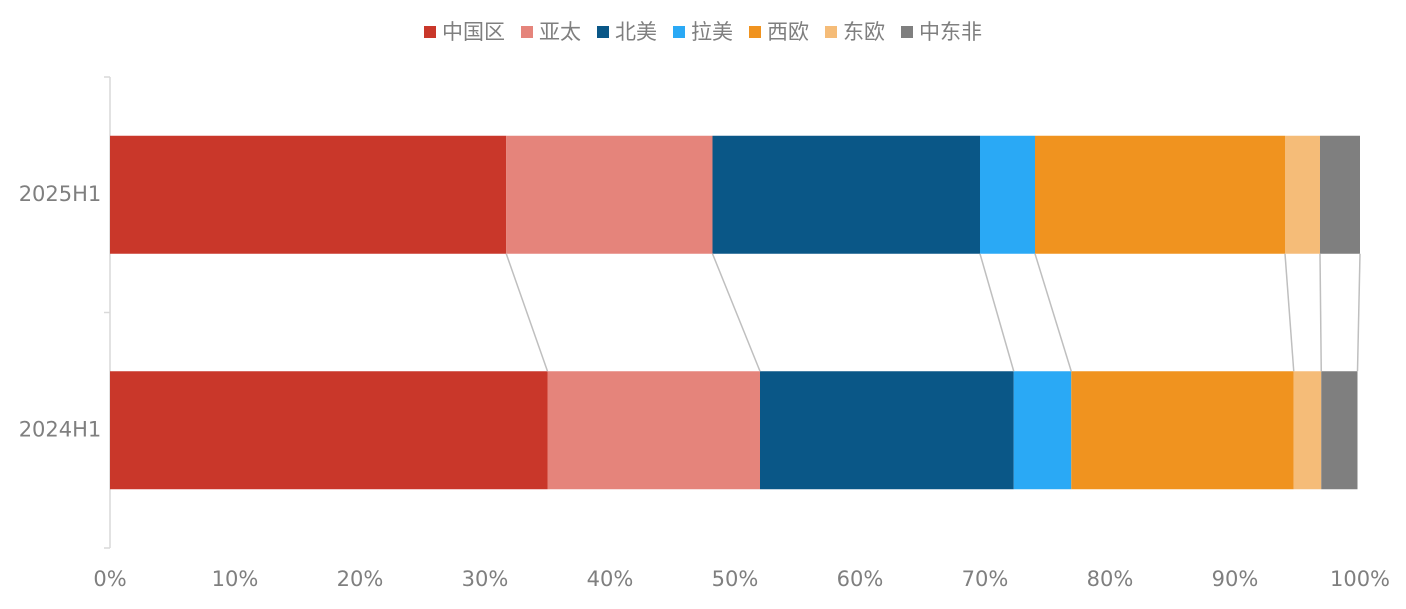 The image size is (1406, 609). Describe the element at coordinates (788, 32) in the screenshot. I see `legend-label: 西欧` at that location.